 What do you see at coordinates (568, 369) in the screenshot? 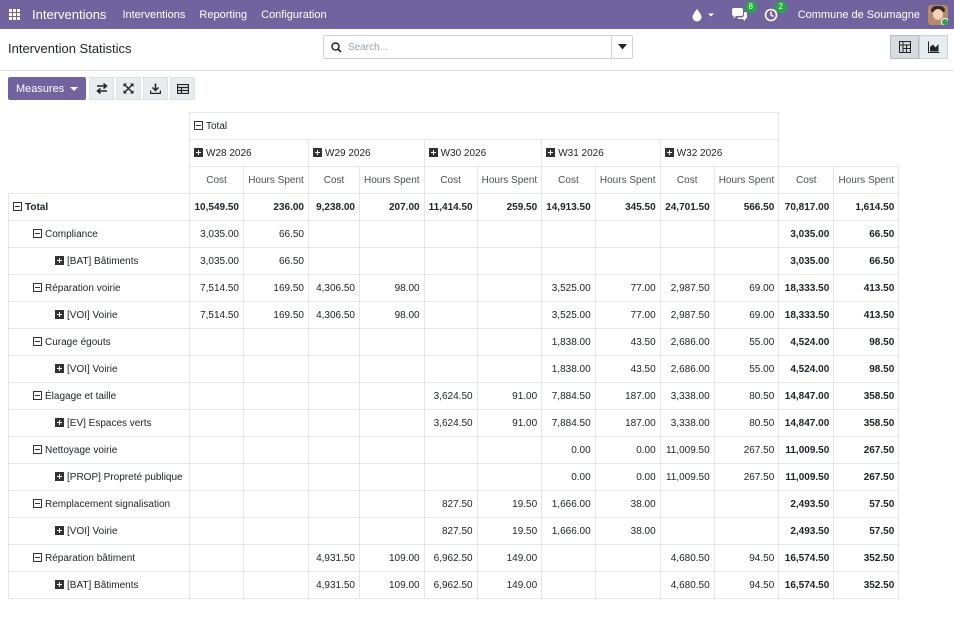
I see `cell-cost: 1,838.00` at bounding box center [568, 369].